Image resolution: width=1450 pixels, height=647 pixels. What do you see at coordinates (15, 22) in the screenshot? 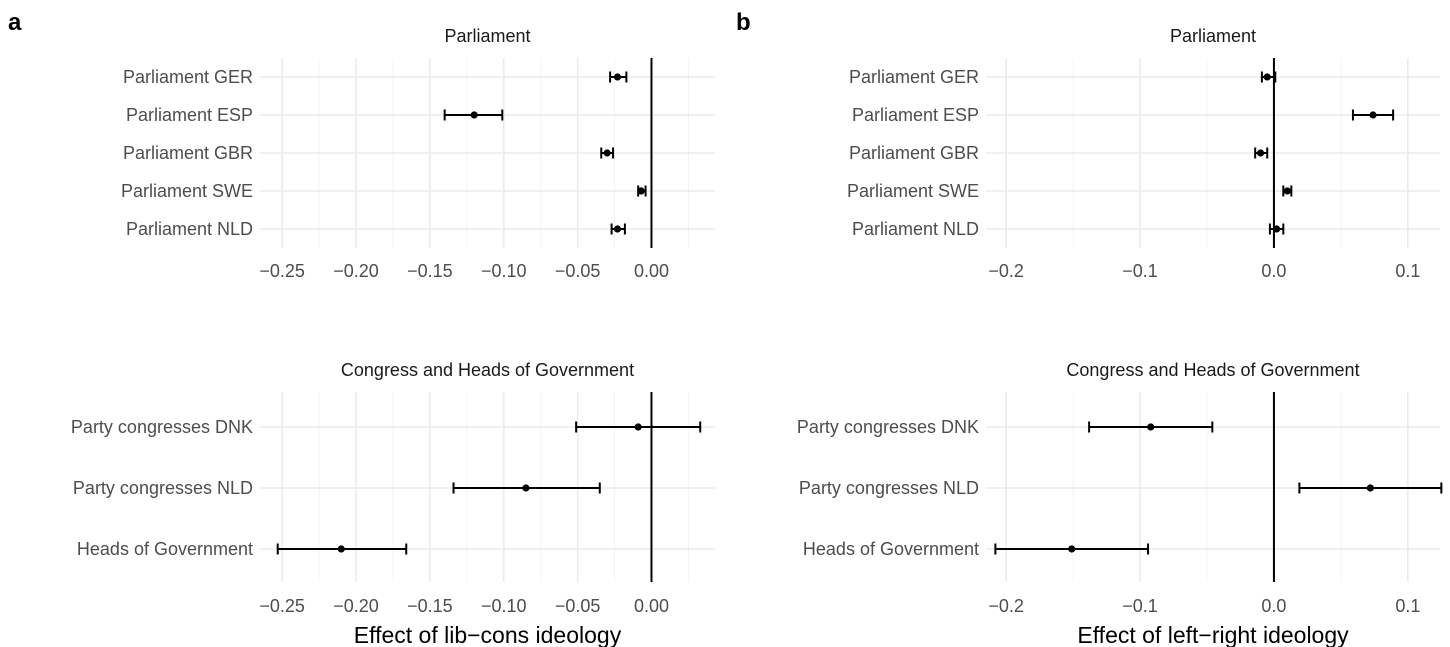
I see `panel-letter-a: a` at bounding box center [15, 22].